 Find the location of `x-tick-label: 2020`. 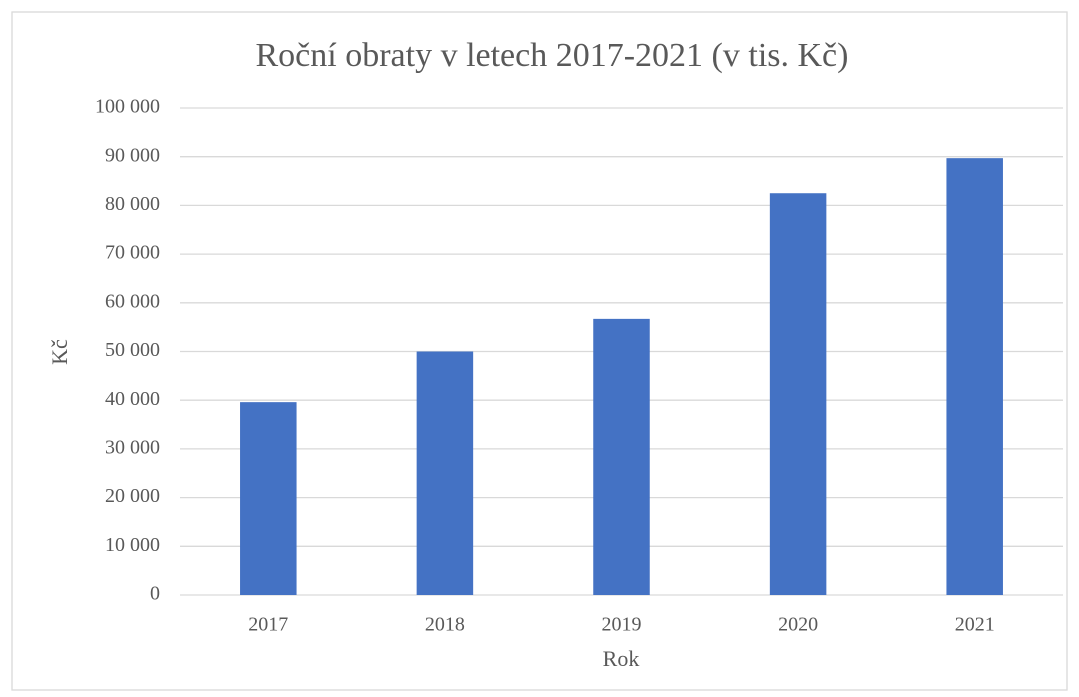

x-tick-label: 2020 is located at coordinates (798, 625).